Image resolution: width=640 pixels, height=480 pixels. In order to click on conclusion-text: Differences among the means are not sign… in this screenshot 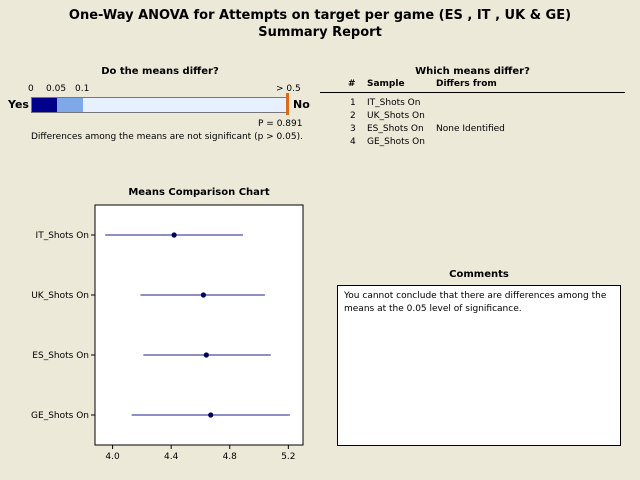, I will do `click(167, 137)`.